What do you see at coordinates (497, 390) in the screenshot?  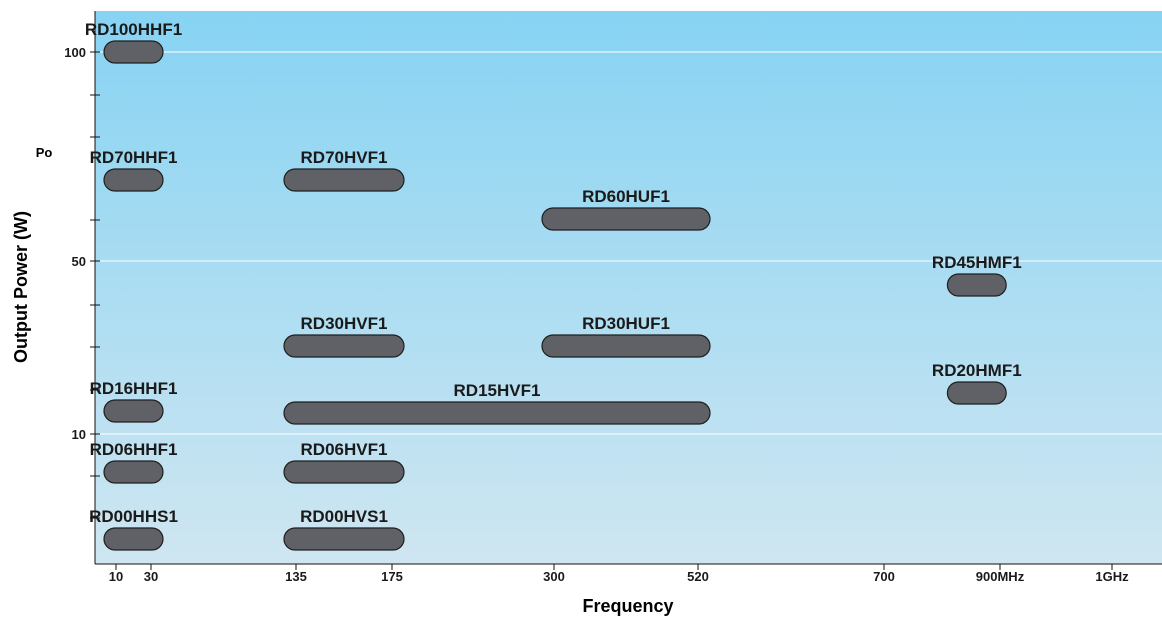 I see `range-bar-label: RD15HVF1` at bounding box center [497, 390].